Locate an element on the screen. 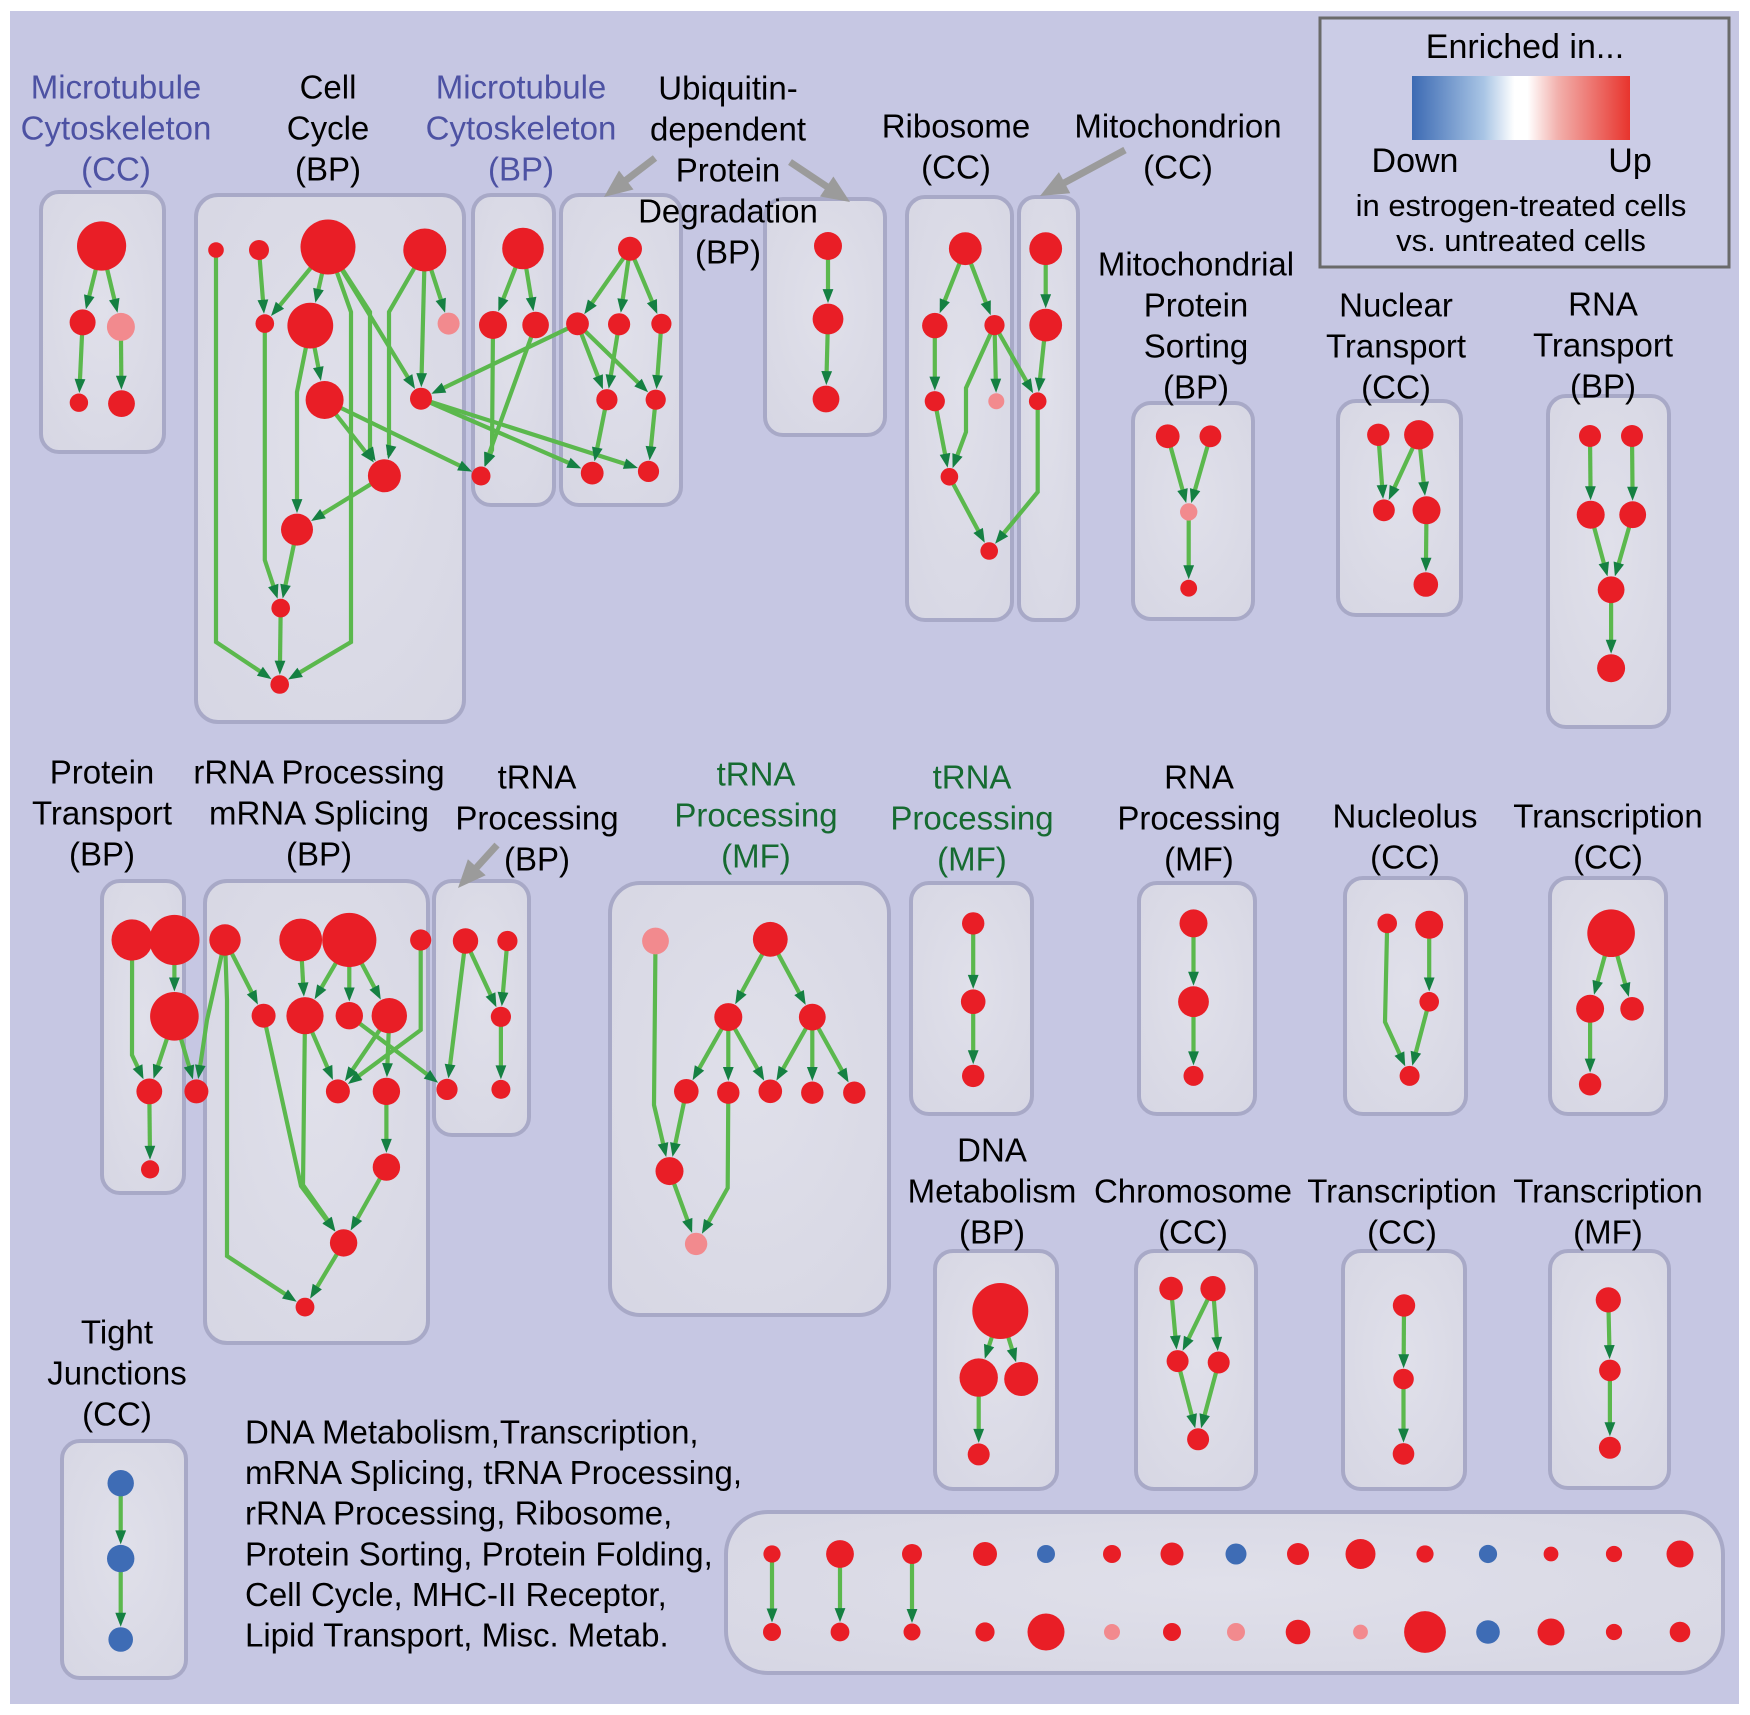  svg-text: Chromosome is located at coordinates (1193, 1191).